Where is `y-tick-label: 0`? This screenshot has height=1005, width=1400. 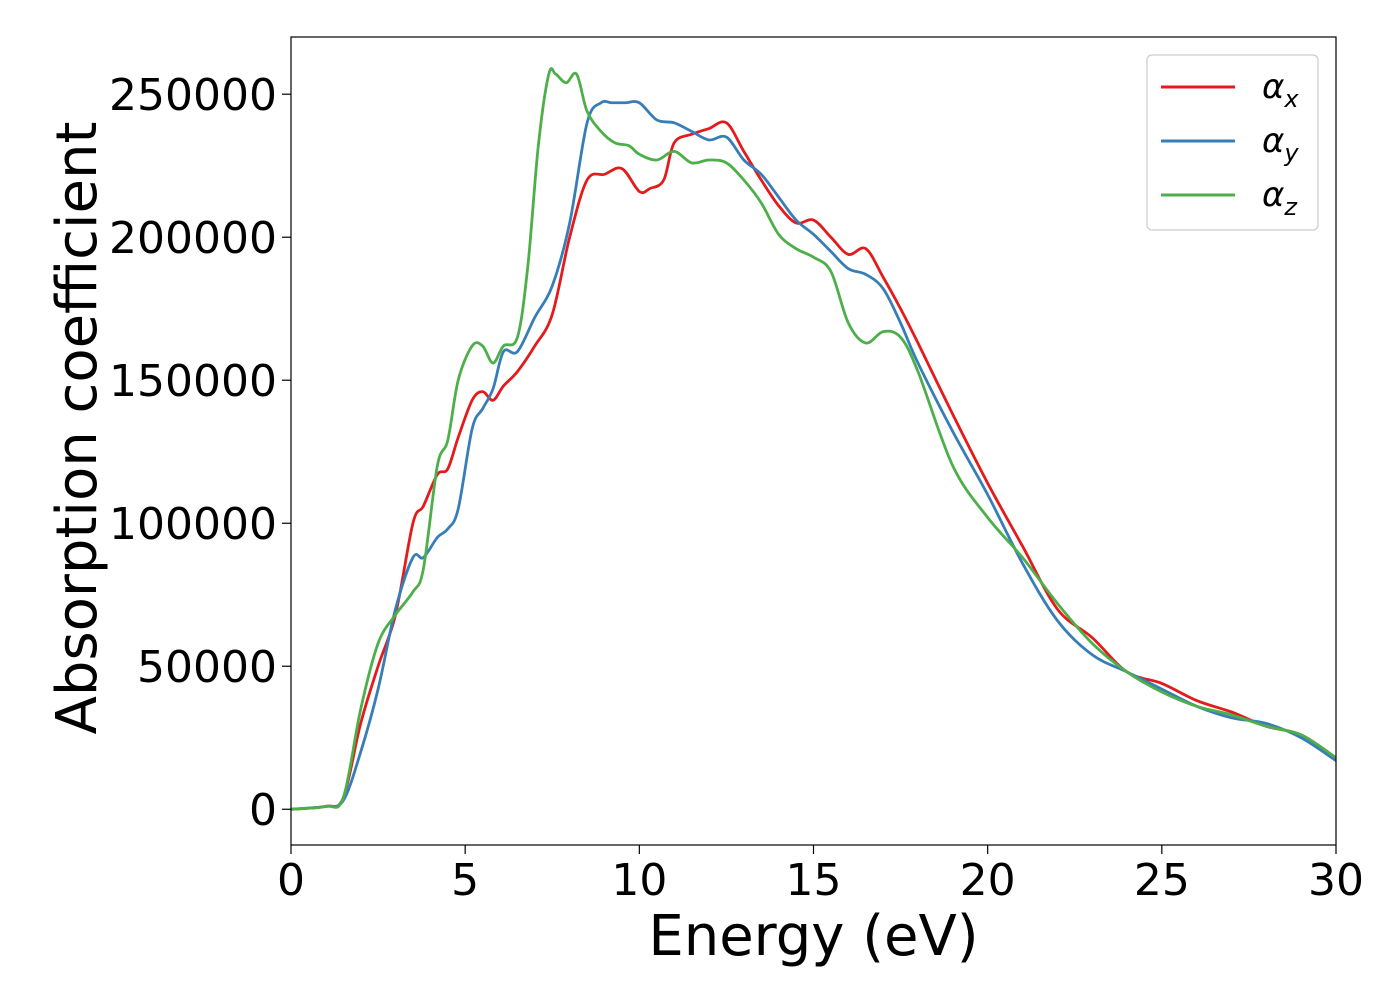 y-tick-label: 0 is located at coordinates (263, 810).